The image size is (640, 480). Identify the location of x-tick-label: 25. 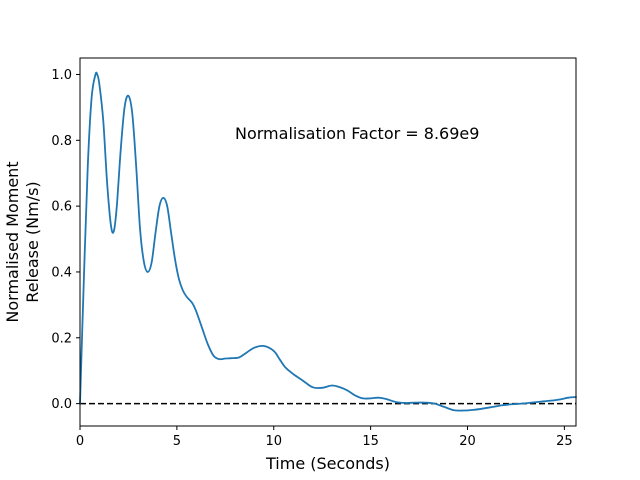
(564, 441).